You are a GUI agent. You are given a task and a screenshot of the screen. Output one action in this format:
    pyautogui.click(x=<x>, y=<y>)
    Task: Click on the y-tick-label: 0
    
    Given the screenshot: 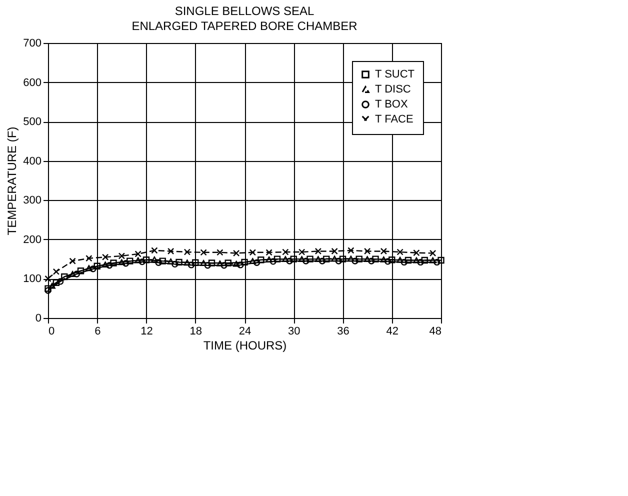 What is the action you would take?
    pyautogui.click(x=38, y=318)
    